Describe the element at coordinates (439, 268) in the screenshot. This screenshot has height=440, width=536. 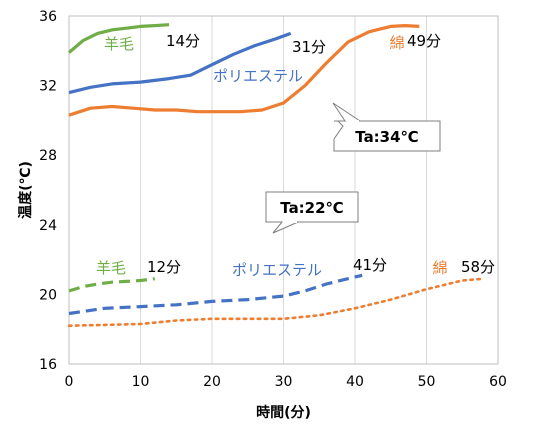
I see `series-name-label-cotton-22: 綿` at that location.